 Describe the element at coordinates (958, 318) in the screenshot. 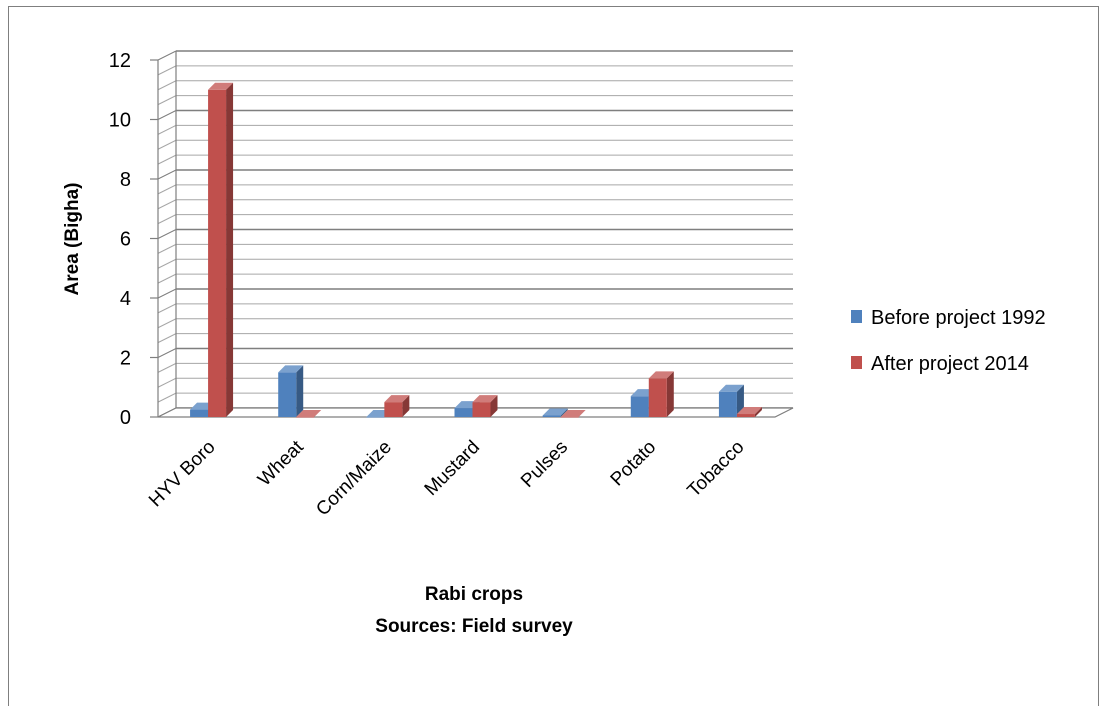

I see `legend-label: Before project 1992` at that location.